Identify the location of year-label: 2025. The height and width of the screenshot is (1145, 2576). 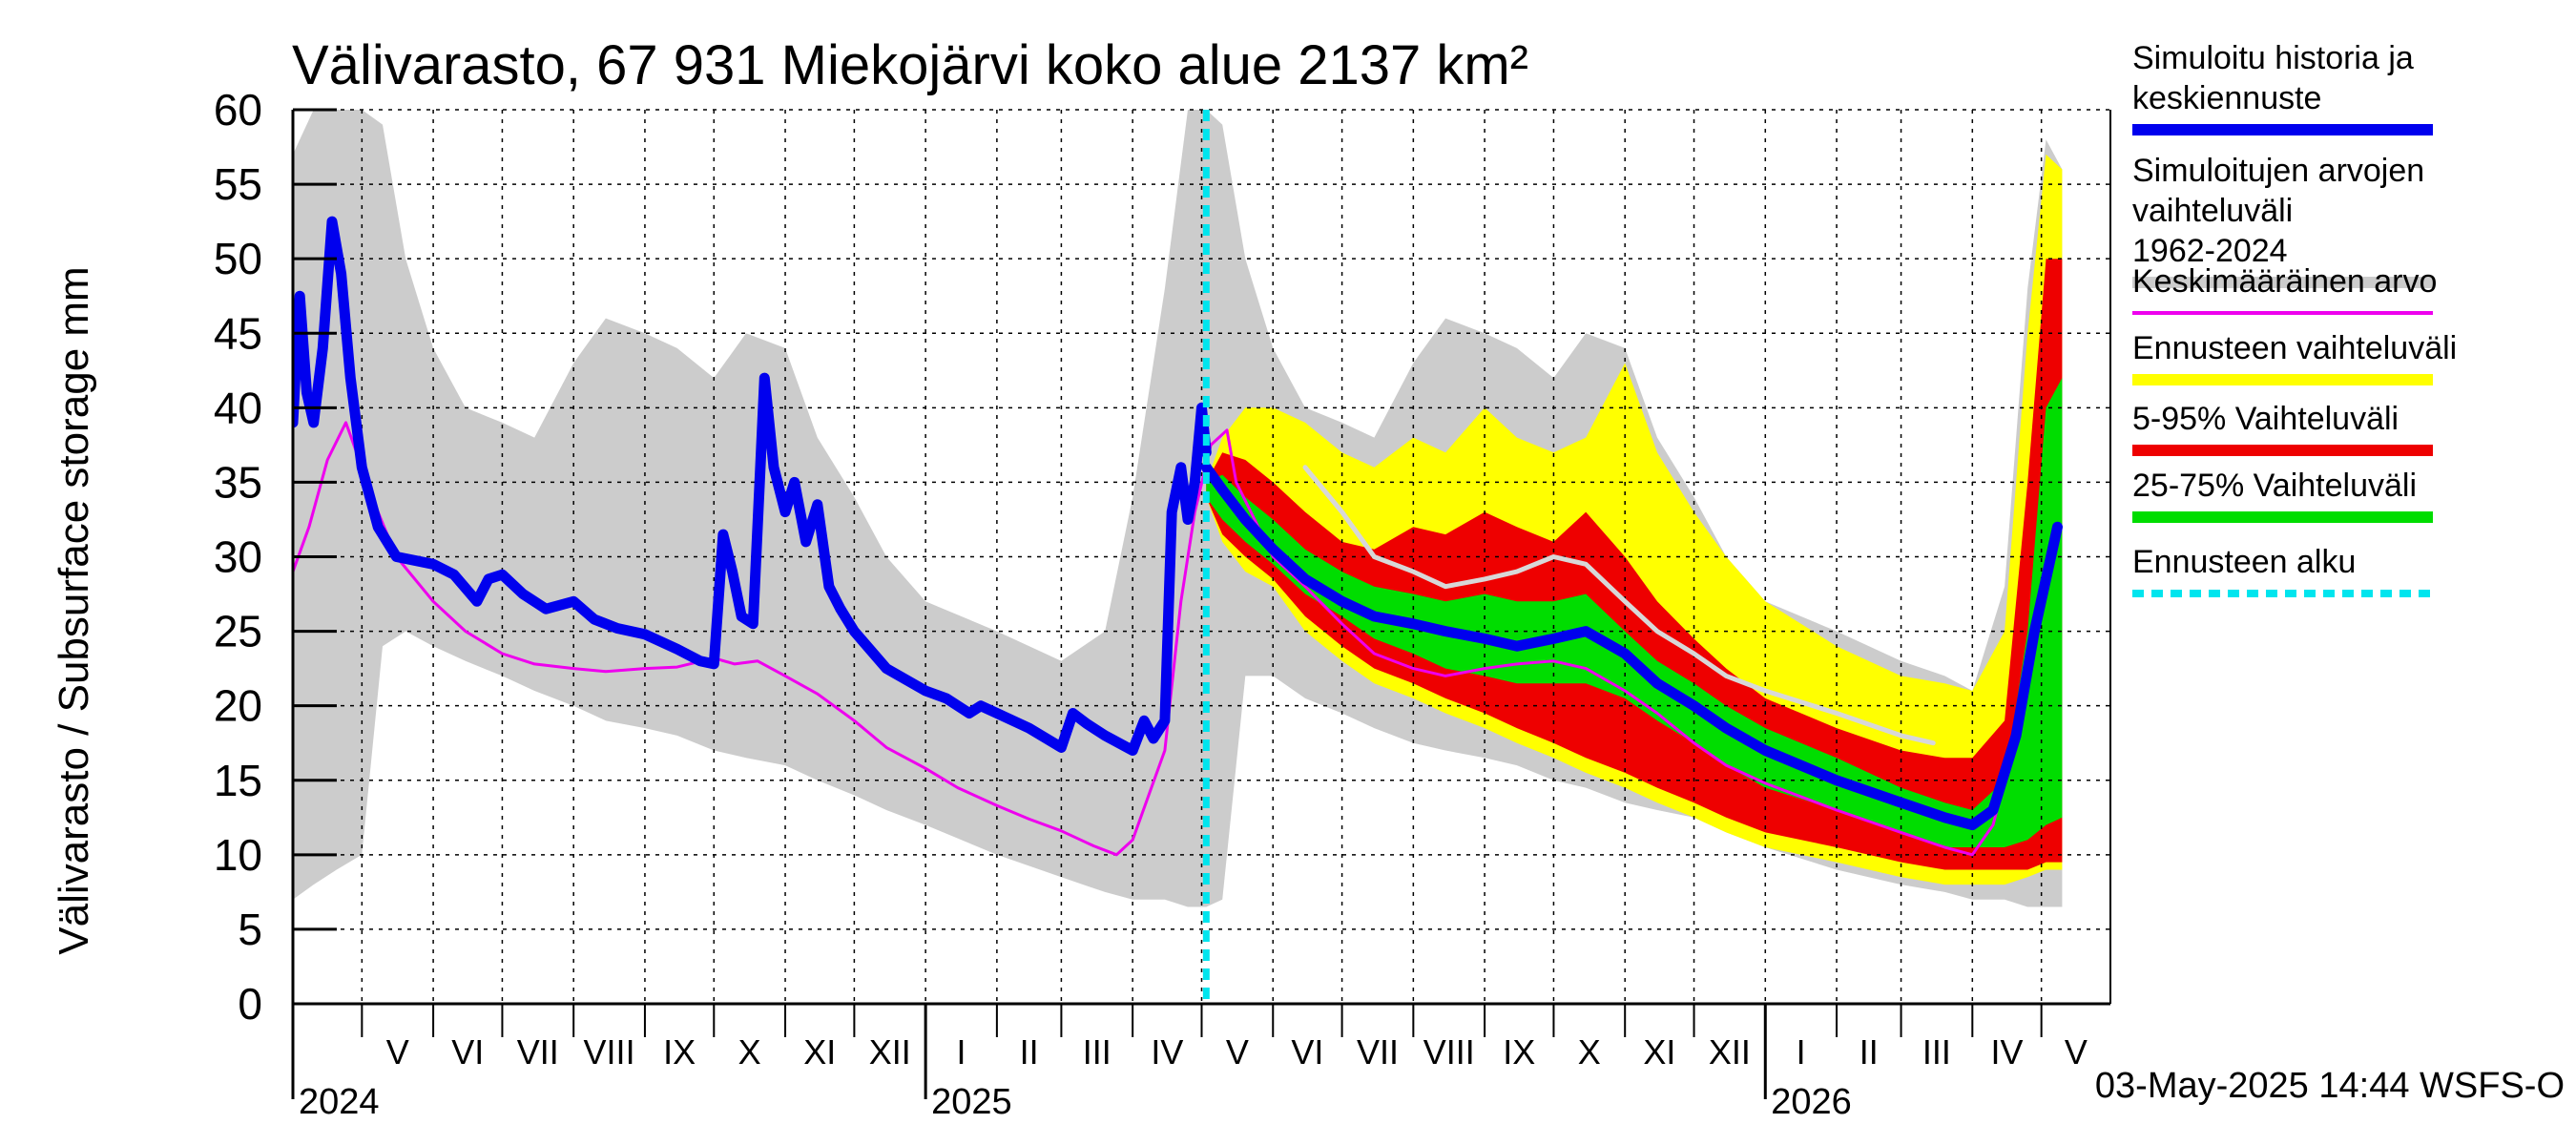
(971, 1102).